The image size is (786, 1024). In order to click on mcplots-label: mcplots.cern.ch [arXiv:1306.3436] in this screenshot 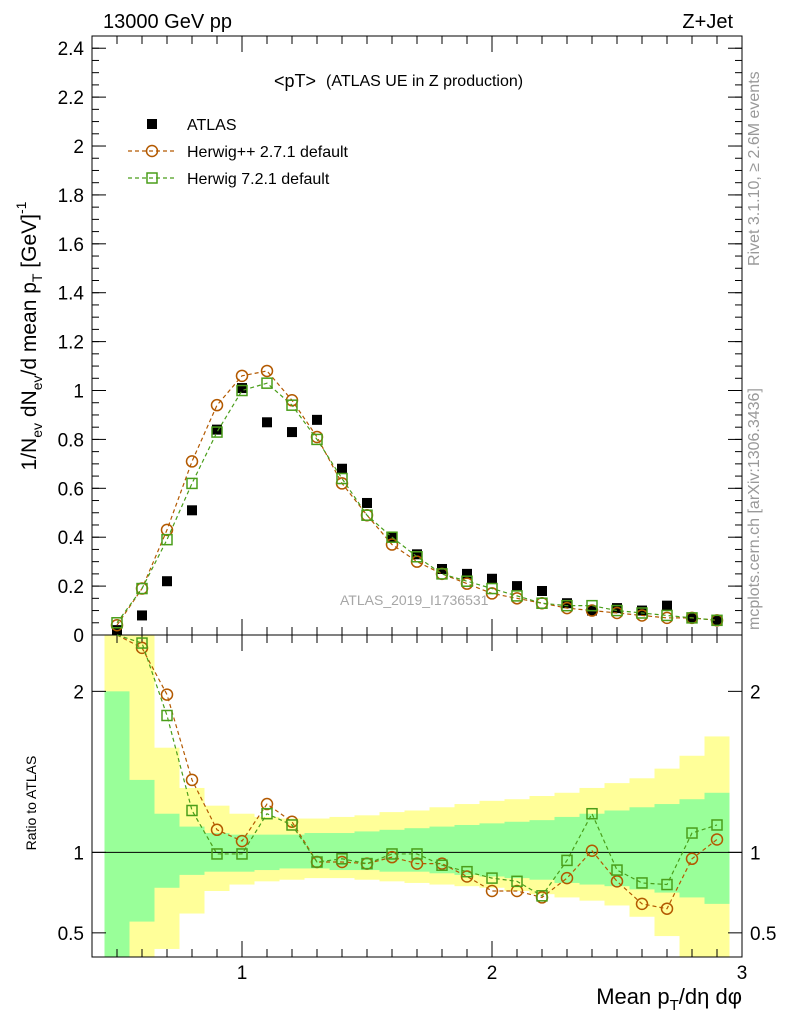, I will do `click(754, 509)`.